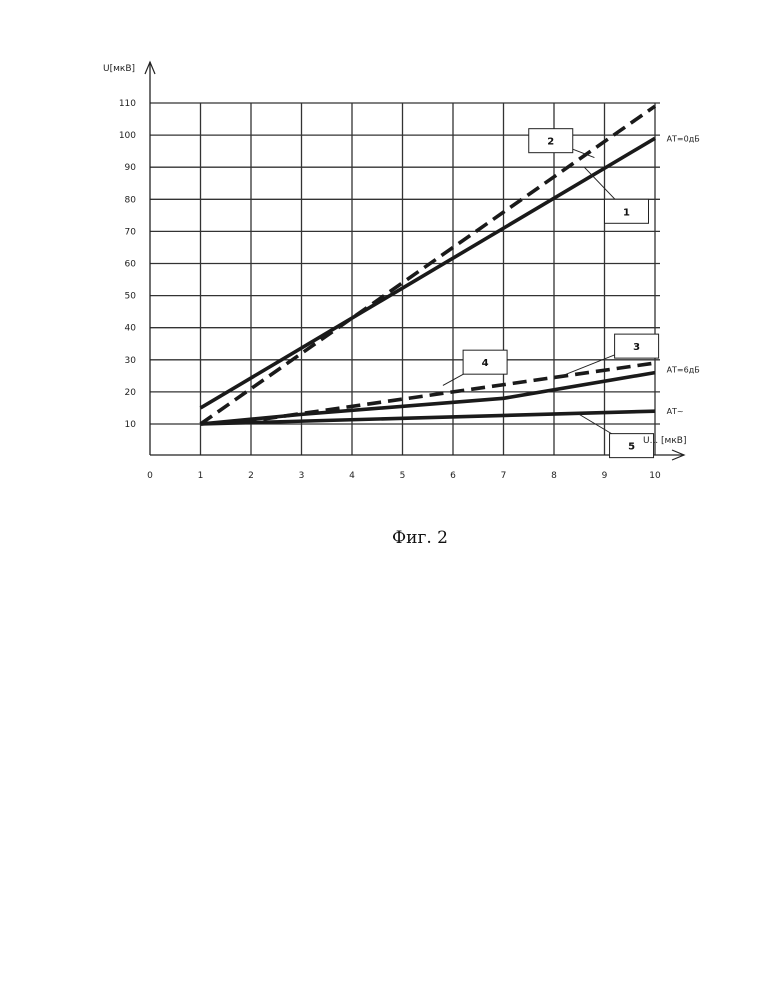 This screenshot has width=780, height=1002. What do you see at coordinates (664, 441) in the screenshot?
I see `x-axis-label: U... [мкВ]` at bounding box center [664, 441].